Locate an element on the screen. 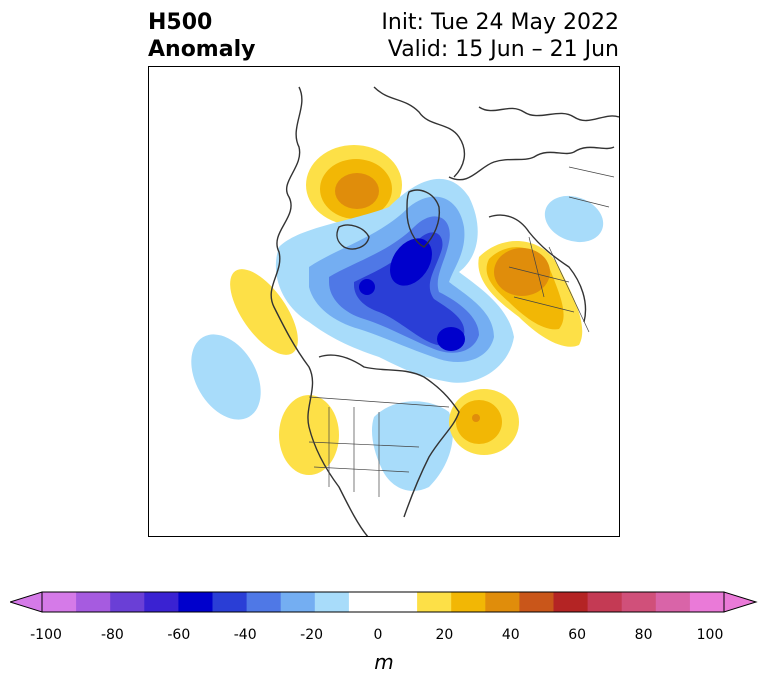 This screenshot has height=686, width=768. colorbar-tick-label: -60 is located at coordinates (179, 635).